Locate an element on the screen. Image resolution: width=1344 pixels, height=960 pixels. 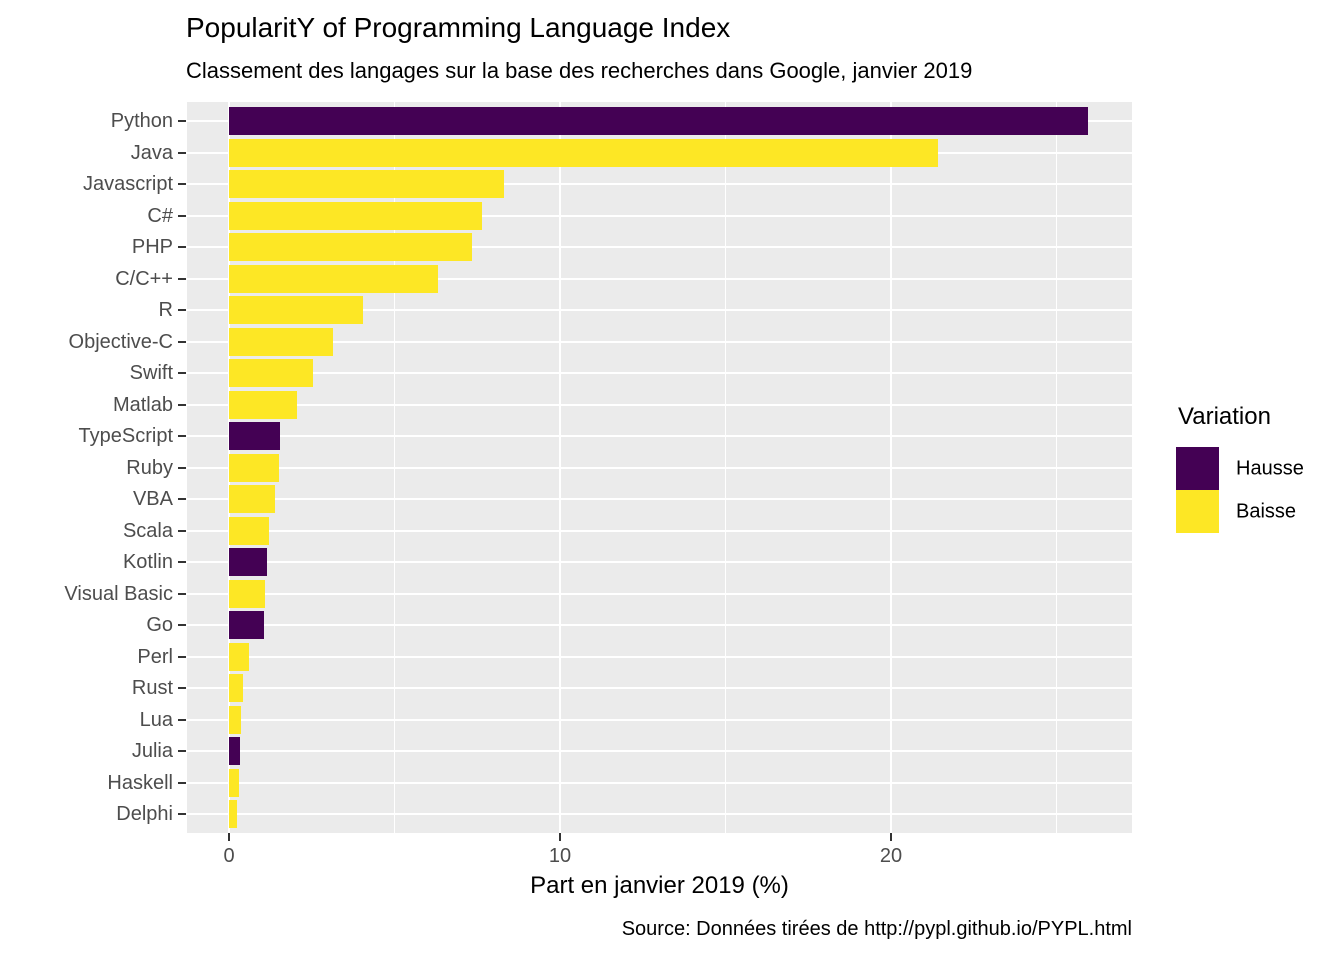
y-axis-label: Visual Basic is located at coordinates (118, 593).